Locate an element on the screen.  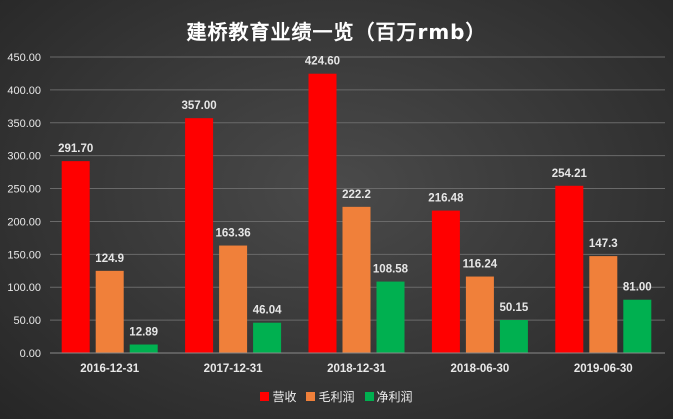
y-tick-label: 0.00 is located at coordinates (30, 354).